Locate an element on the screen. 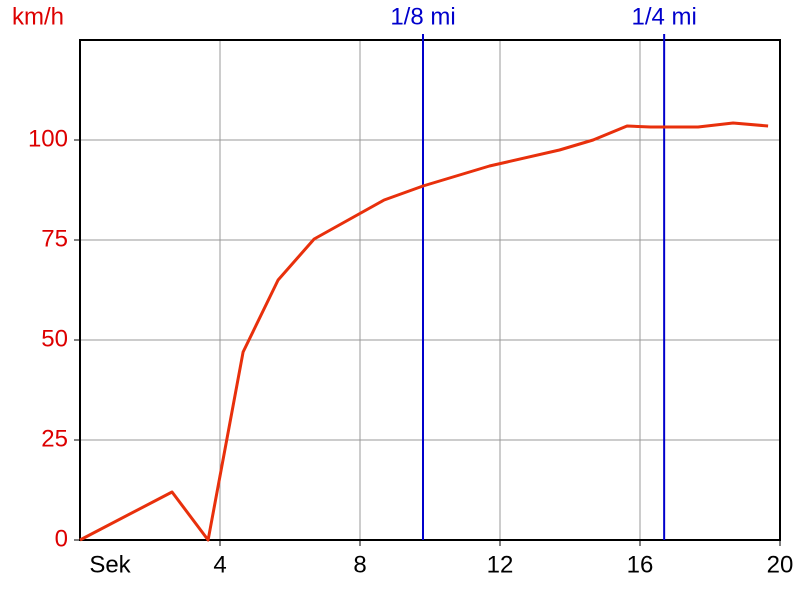  y-tick-label: 100 is located at coordinates (48, 138).